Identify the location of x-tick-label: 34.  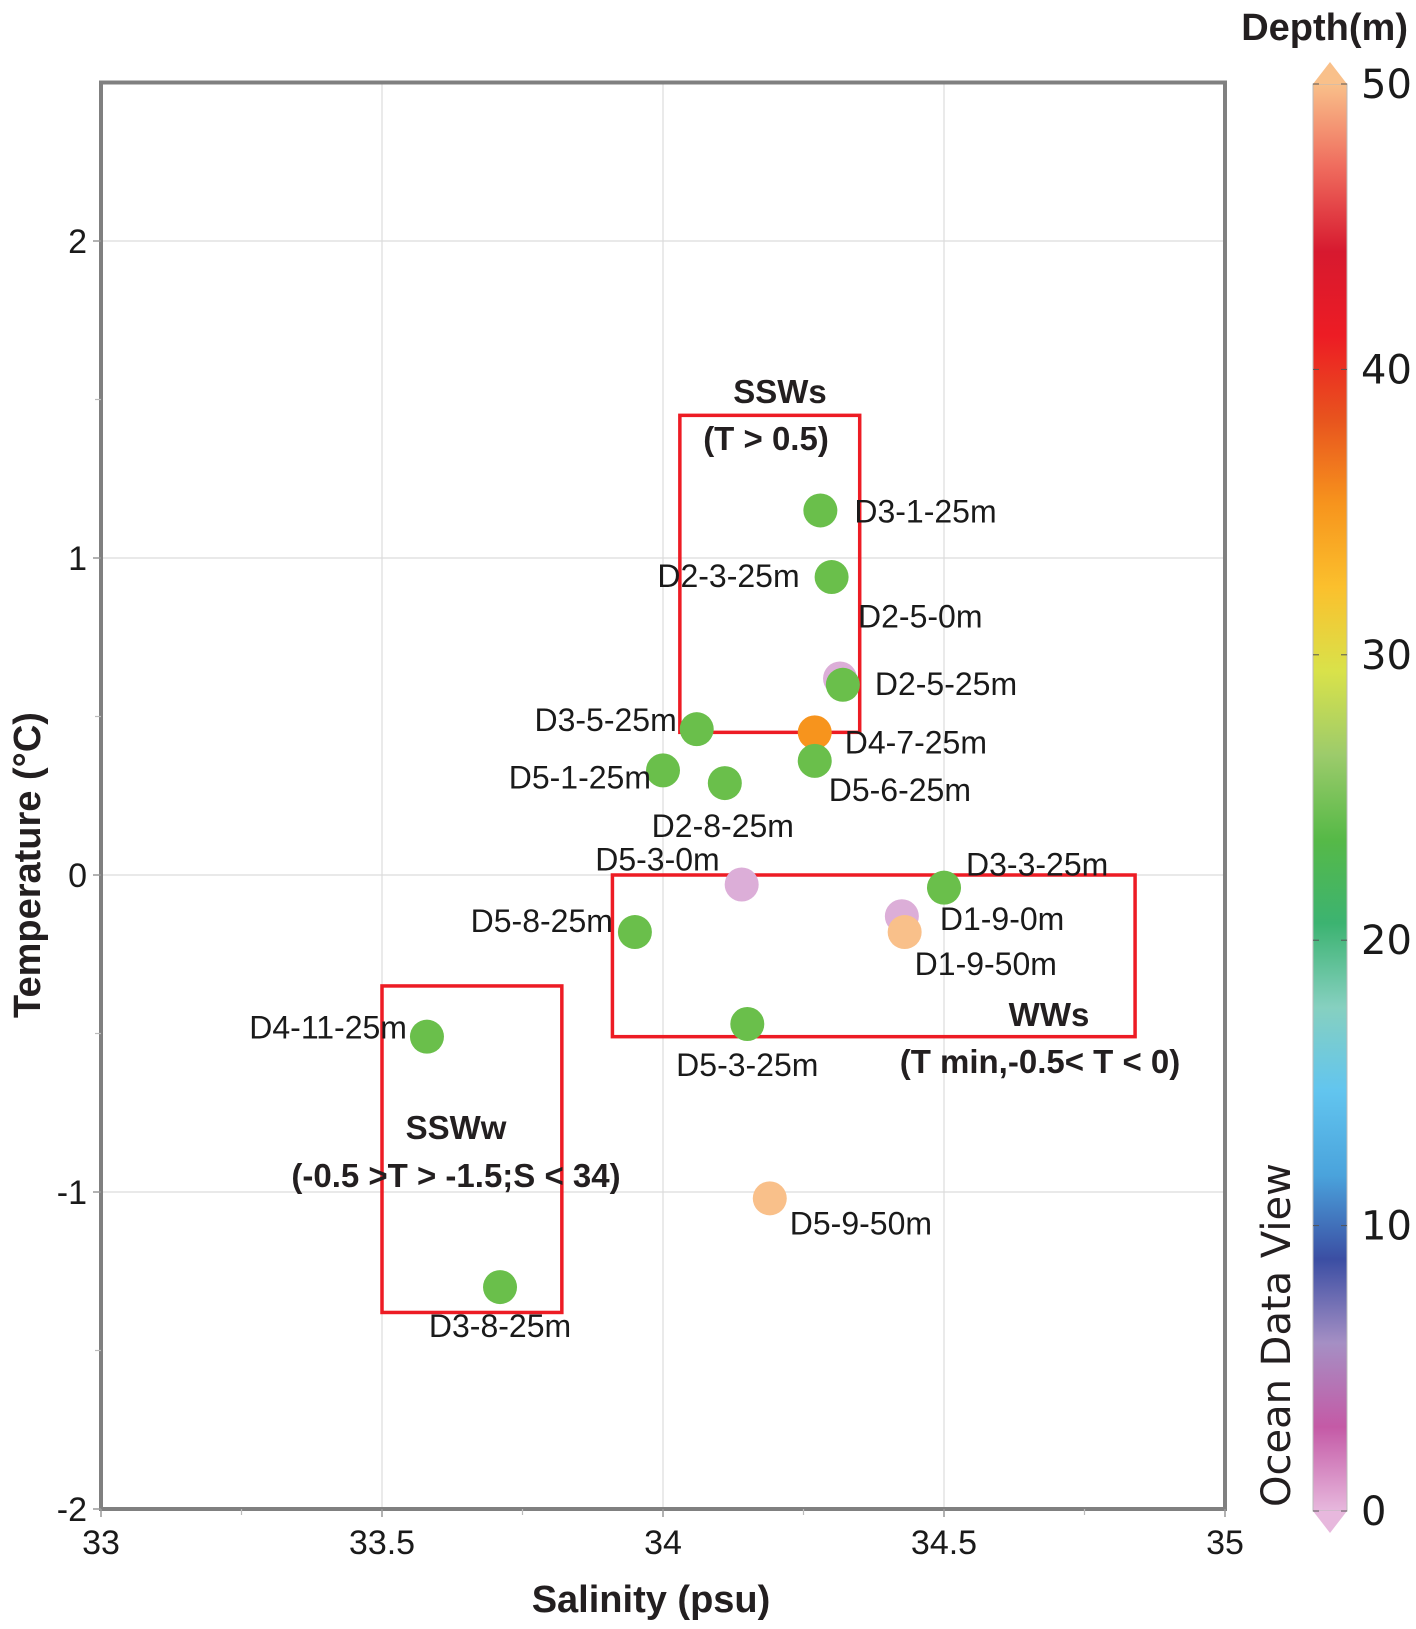
(663, 1543).